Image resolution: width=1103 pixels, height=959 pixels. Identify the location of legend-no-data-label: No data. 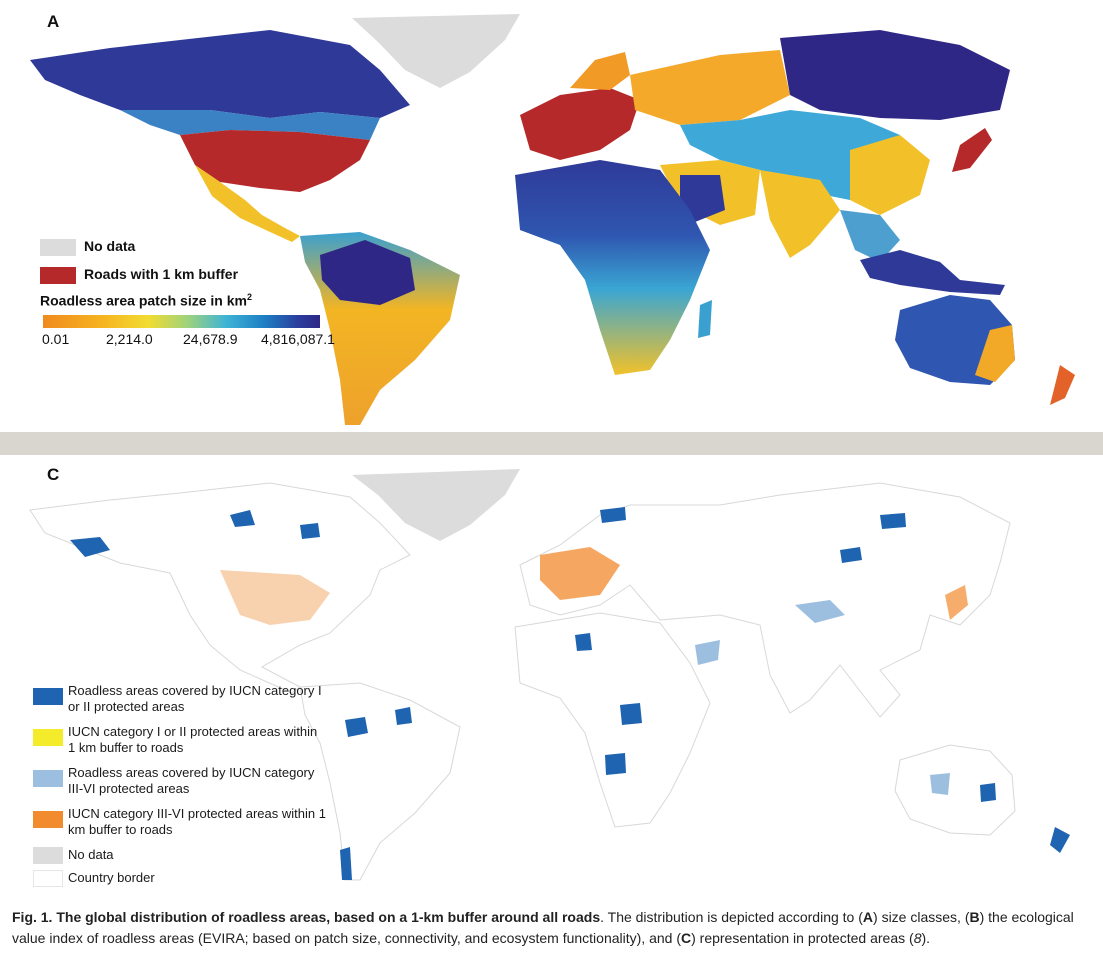
(110, 246).